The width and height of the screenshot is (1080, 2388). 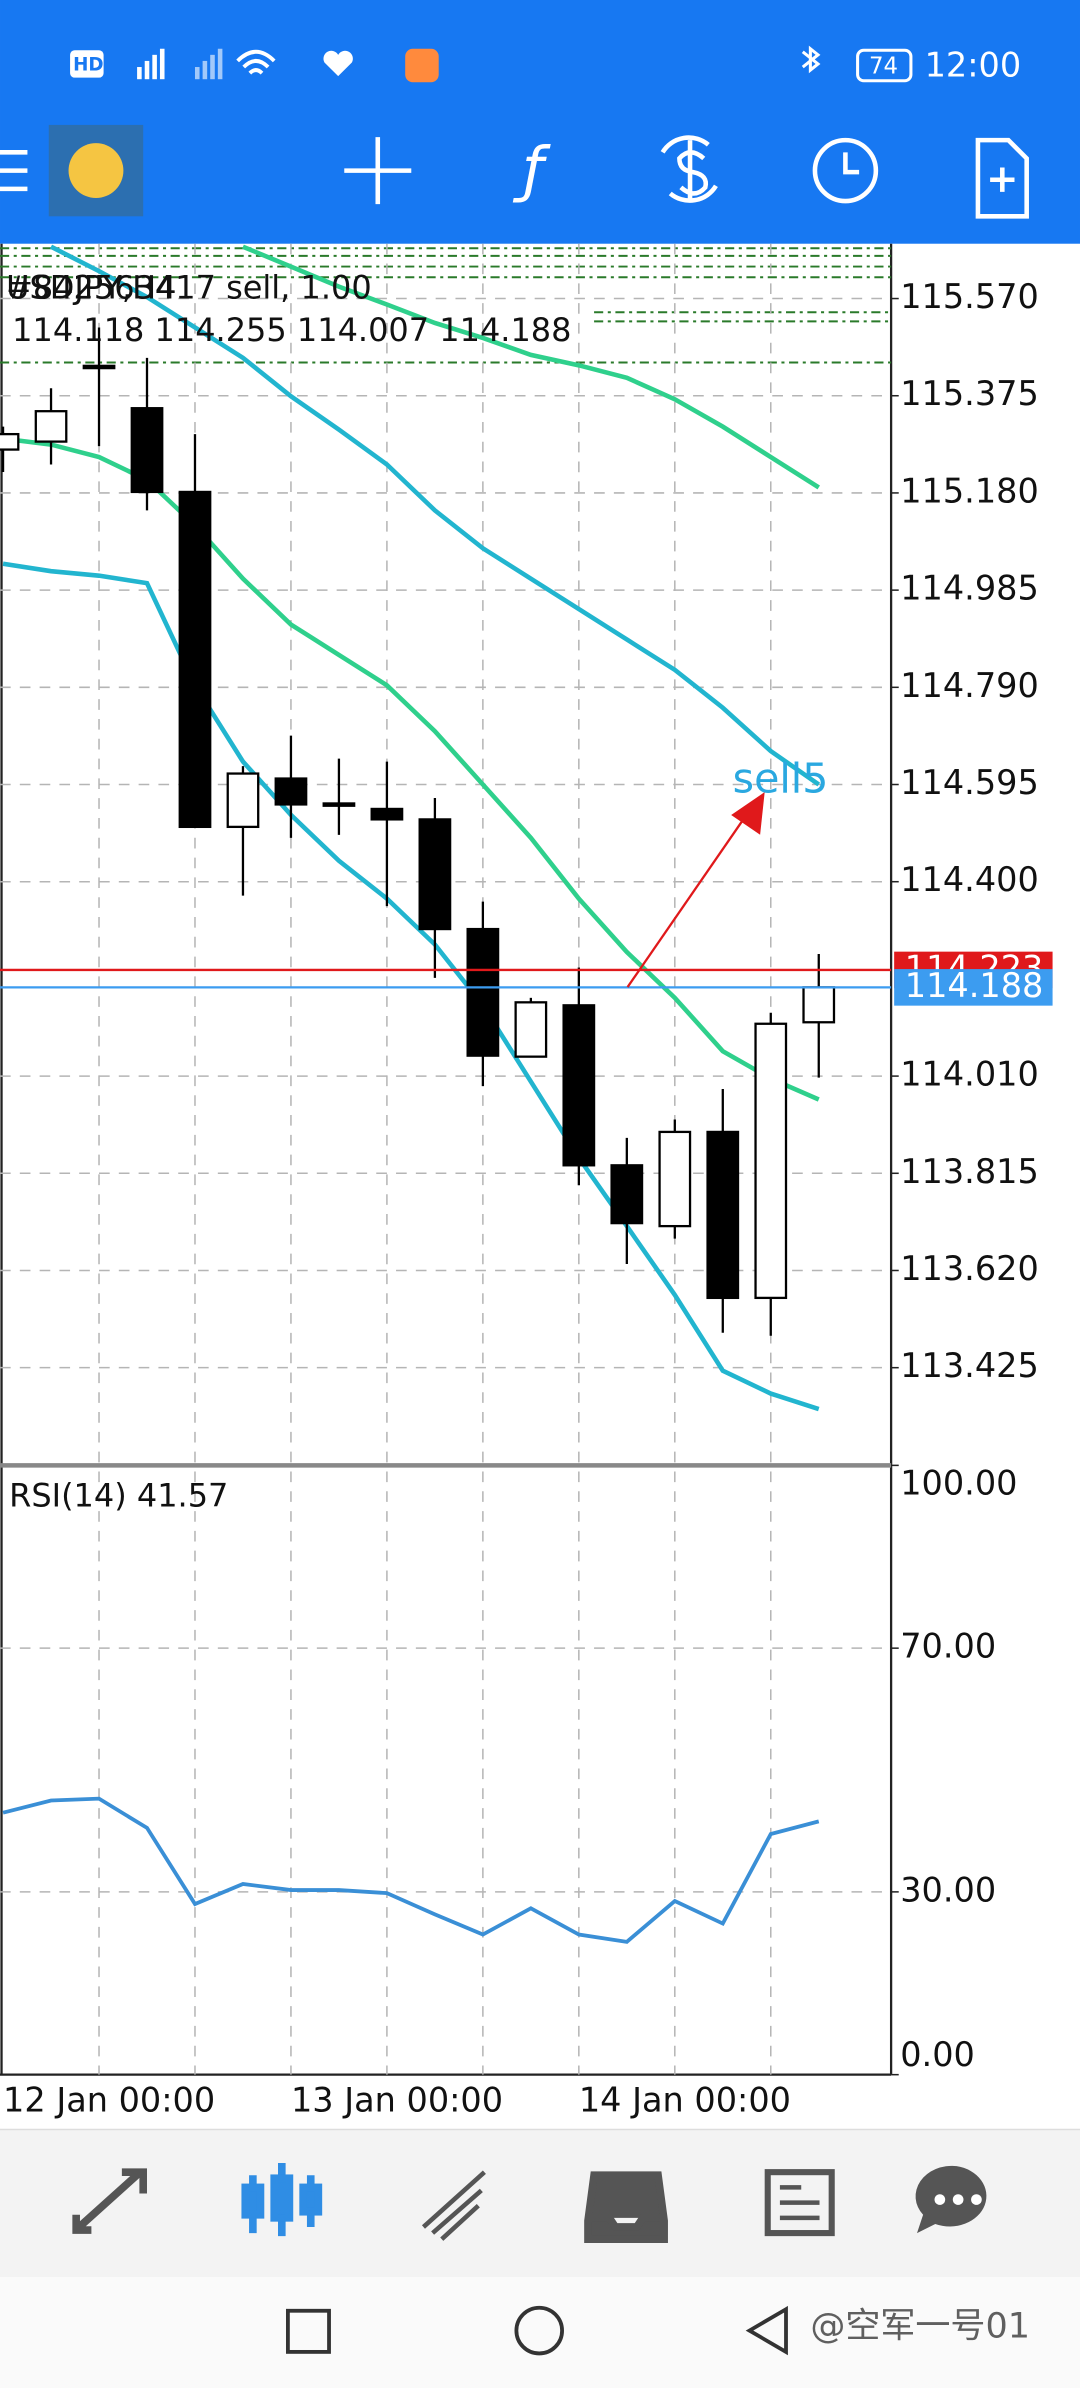 What do you see at coordinates (14, 171) in the screenshot?
I see `menu-button` at bounding box center [14, 171].